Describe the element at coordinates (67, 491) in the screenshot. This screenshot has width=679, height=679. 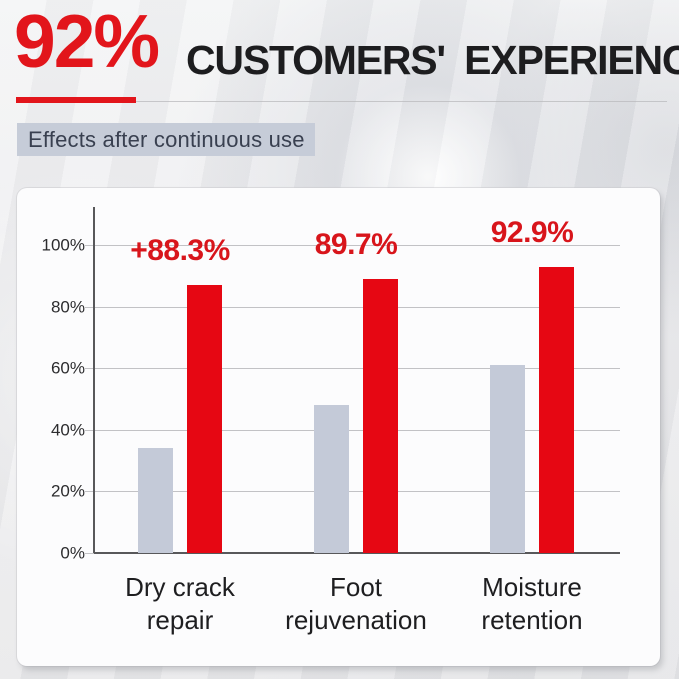
I see `y-tick-label: 20%` at that location.